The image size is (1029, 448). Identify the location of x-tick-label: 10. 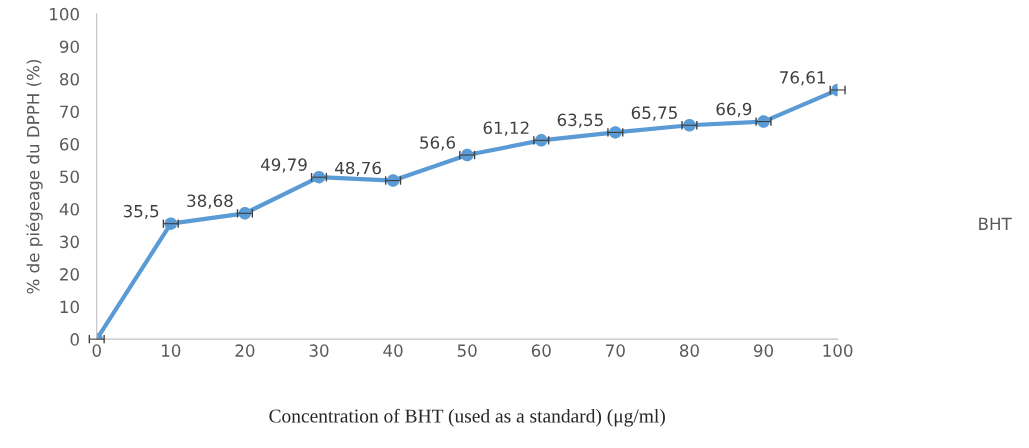
(171, 350).